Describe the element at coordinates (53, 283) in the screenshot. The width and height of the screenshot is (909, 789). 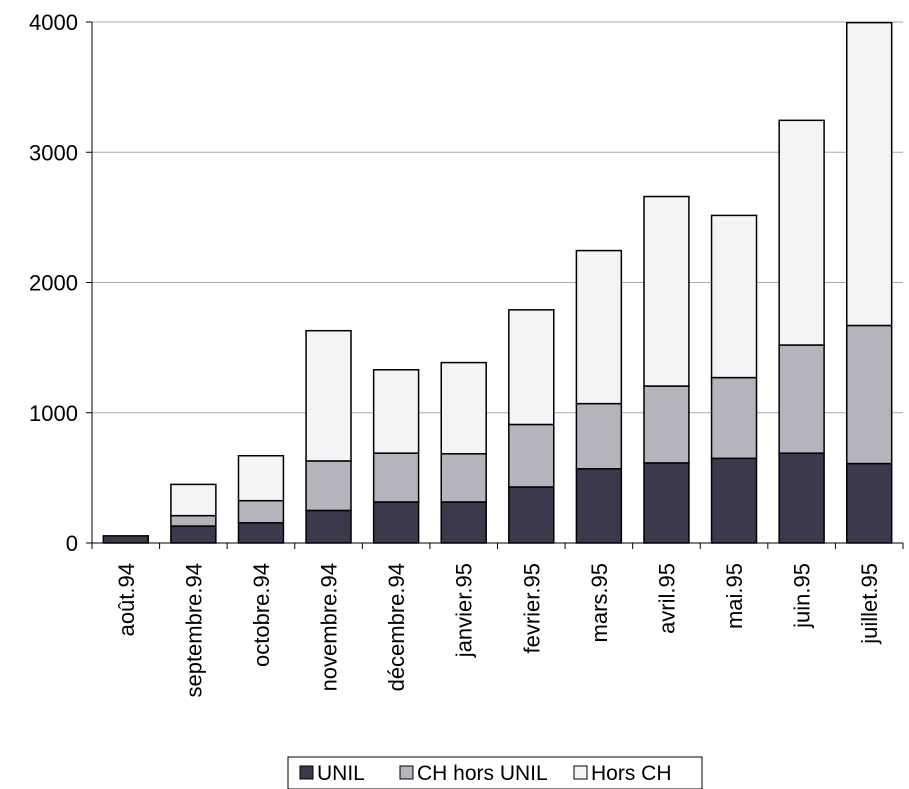
I see `y-tick-label: 2000` at that location.